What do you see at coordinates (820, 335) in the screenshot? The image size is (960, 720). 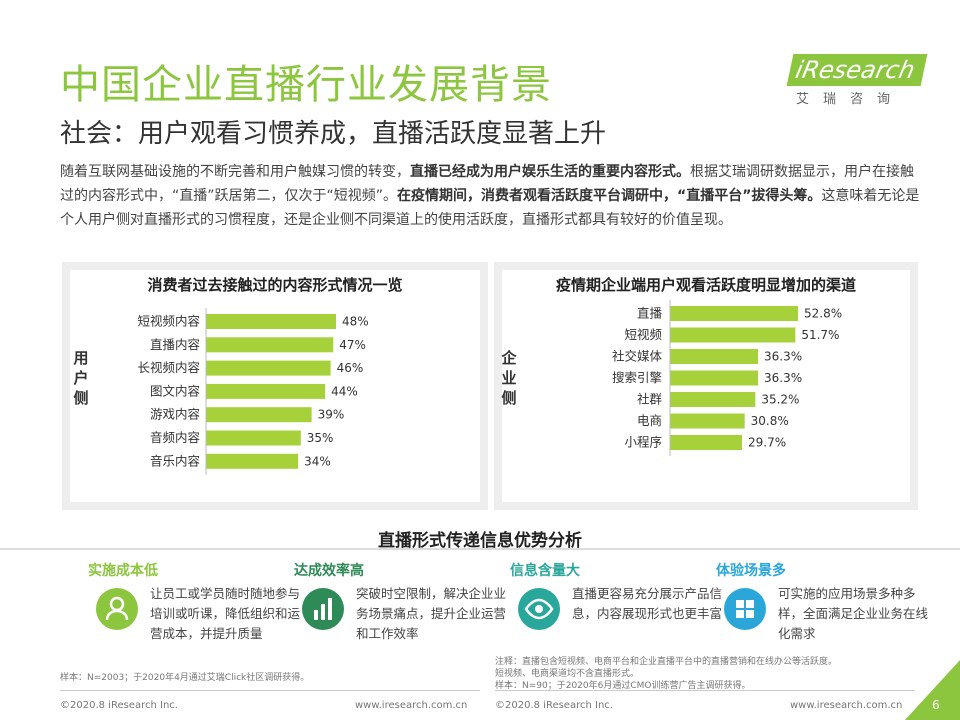 I see `value-label: 51.7%` at bounding box center [820, 335].